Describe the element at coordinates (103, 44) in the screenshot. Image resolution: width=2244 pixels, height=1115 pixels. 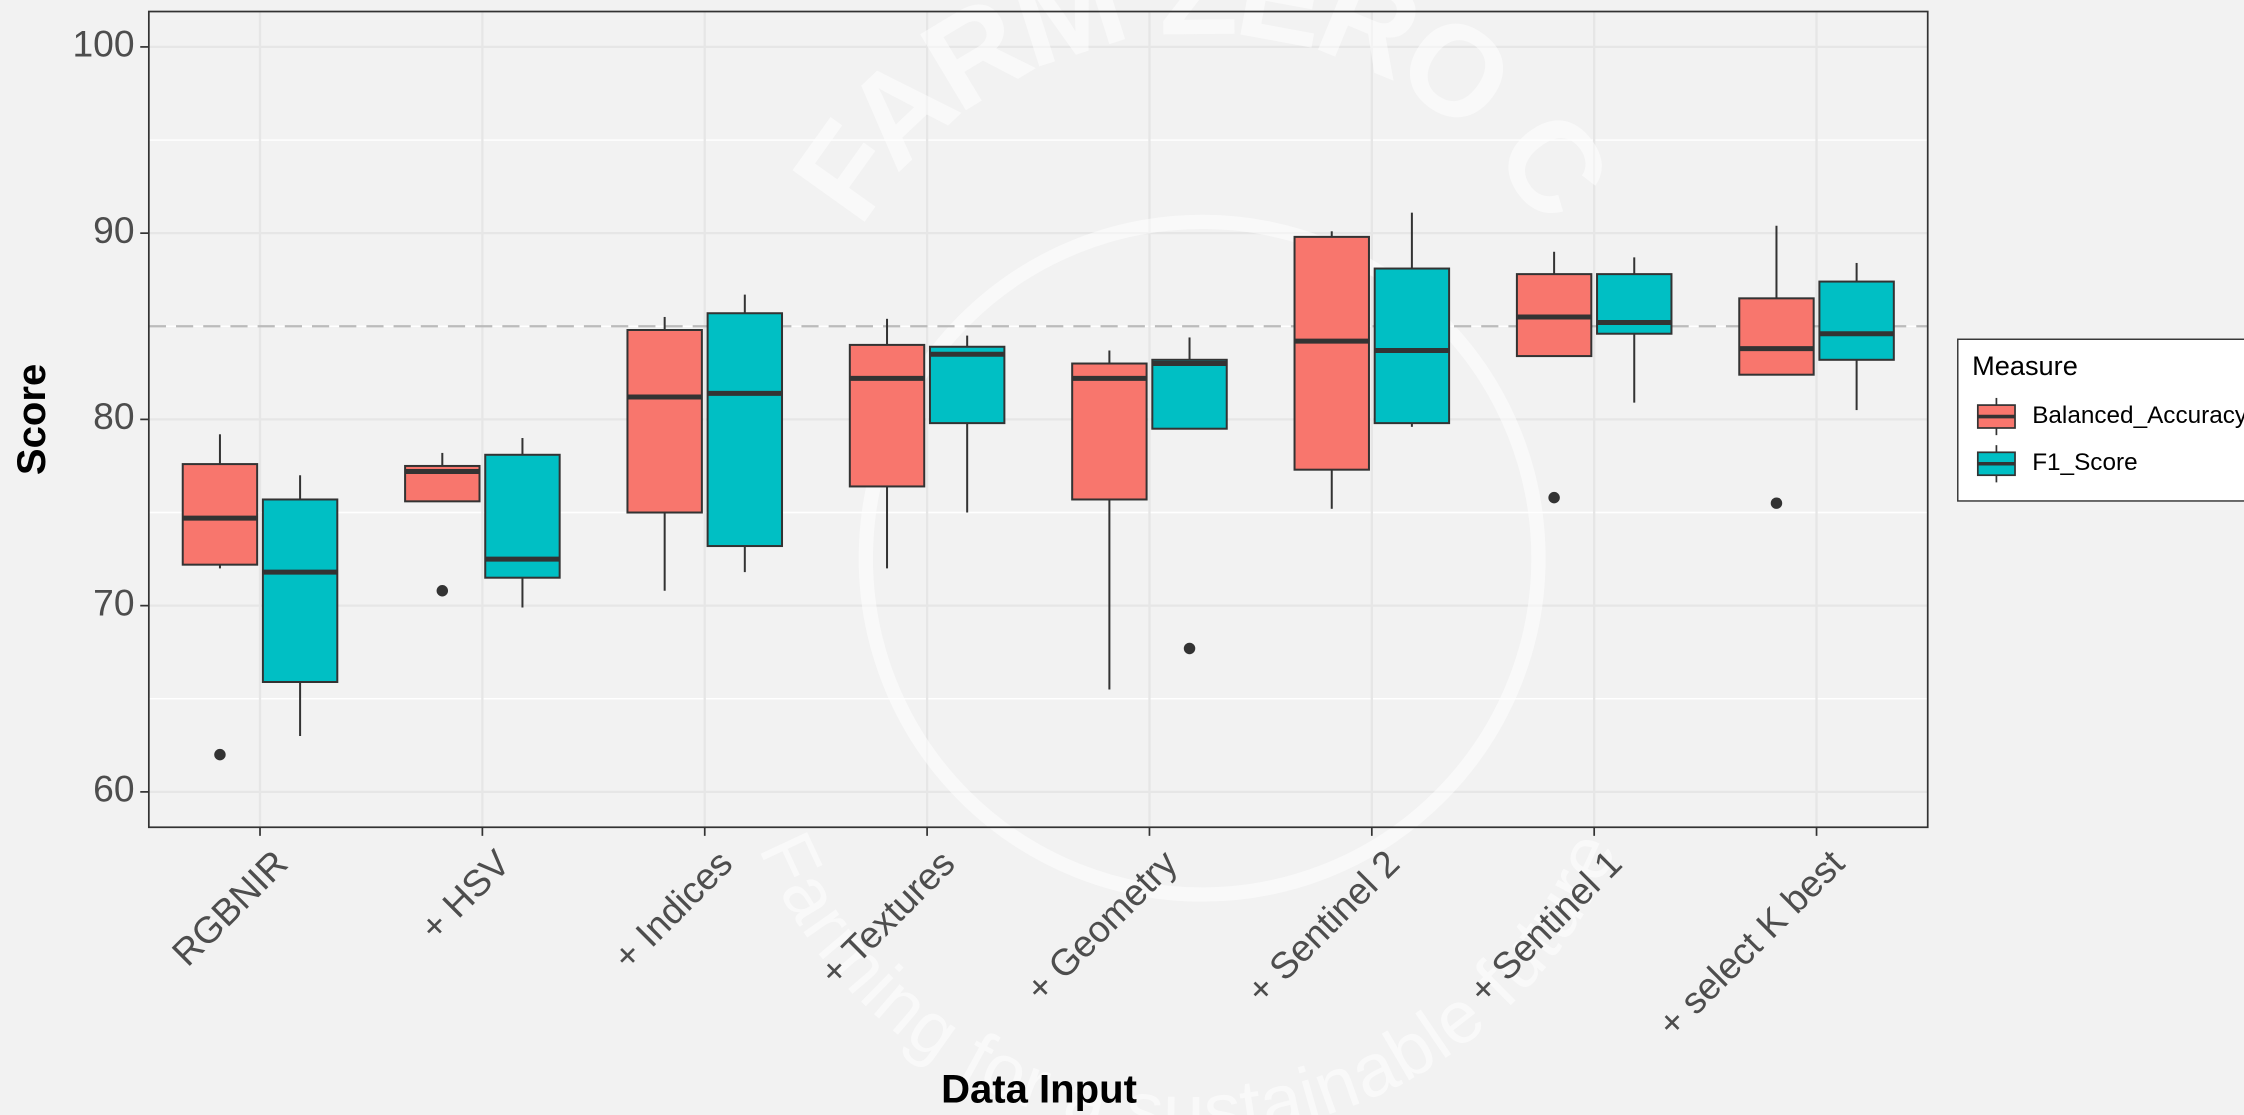
I see `y-tick-label: 100` at that location.